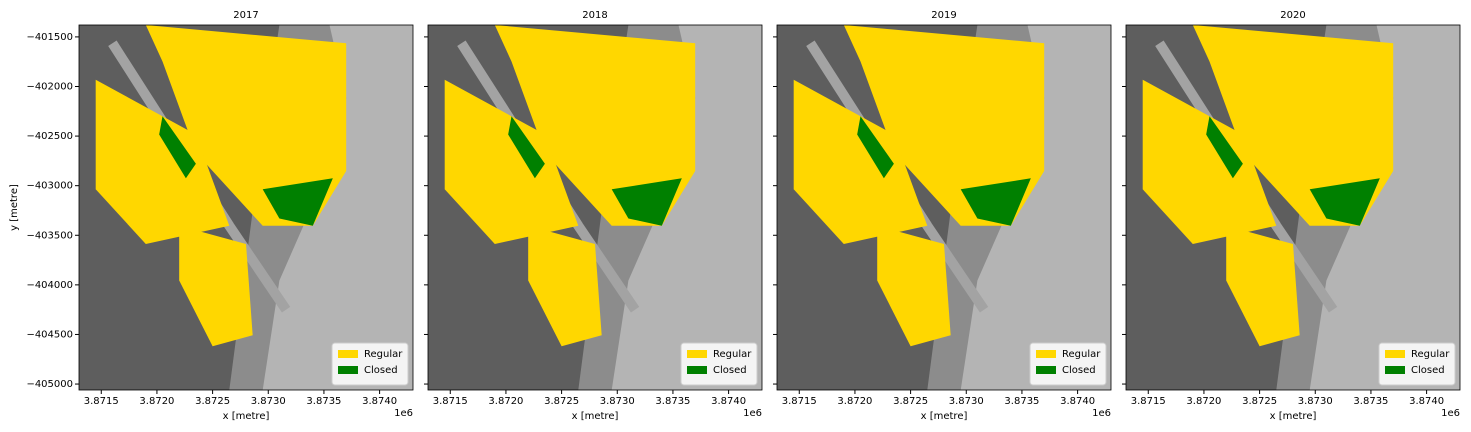  What do you see at coordinates (49, 235) in the screenshot?
I see `y-tick-label: −403500` at bounding box center [49, 235].